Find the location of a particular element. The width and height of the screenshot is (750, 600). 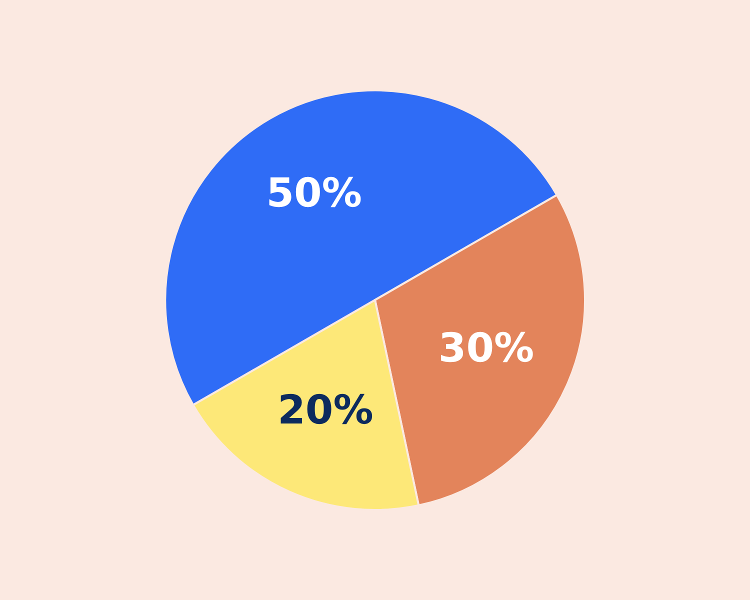

data-label: 50% is located at coordinates (314, 193).